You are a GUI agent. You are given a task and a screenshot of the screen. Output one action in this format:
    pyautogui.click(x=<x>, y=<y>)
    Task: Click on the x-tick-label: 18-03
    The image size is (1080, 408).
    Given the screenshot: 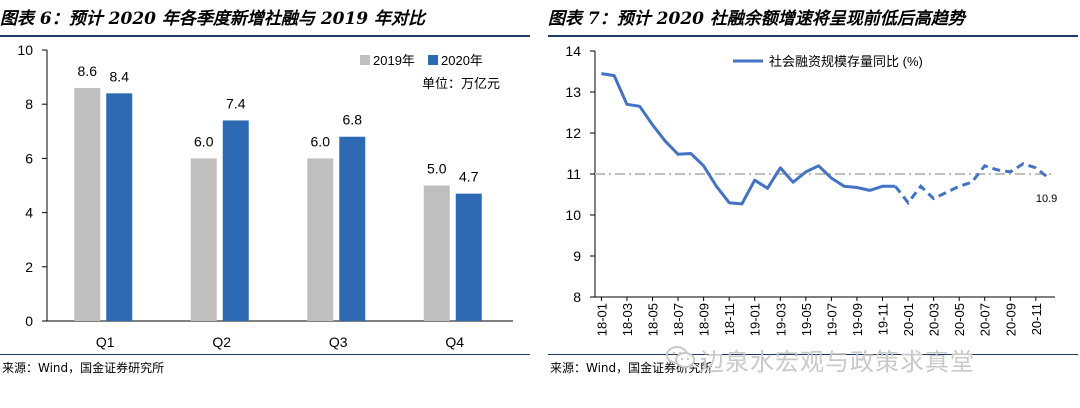 What is the action you would take?
    pyautogui.click(x=627, y=319)
    